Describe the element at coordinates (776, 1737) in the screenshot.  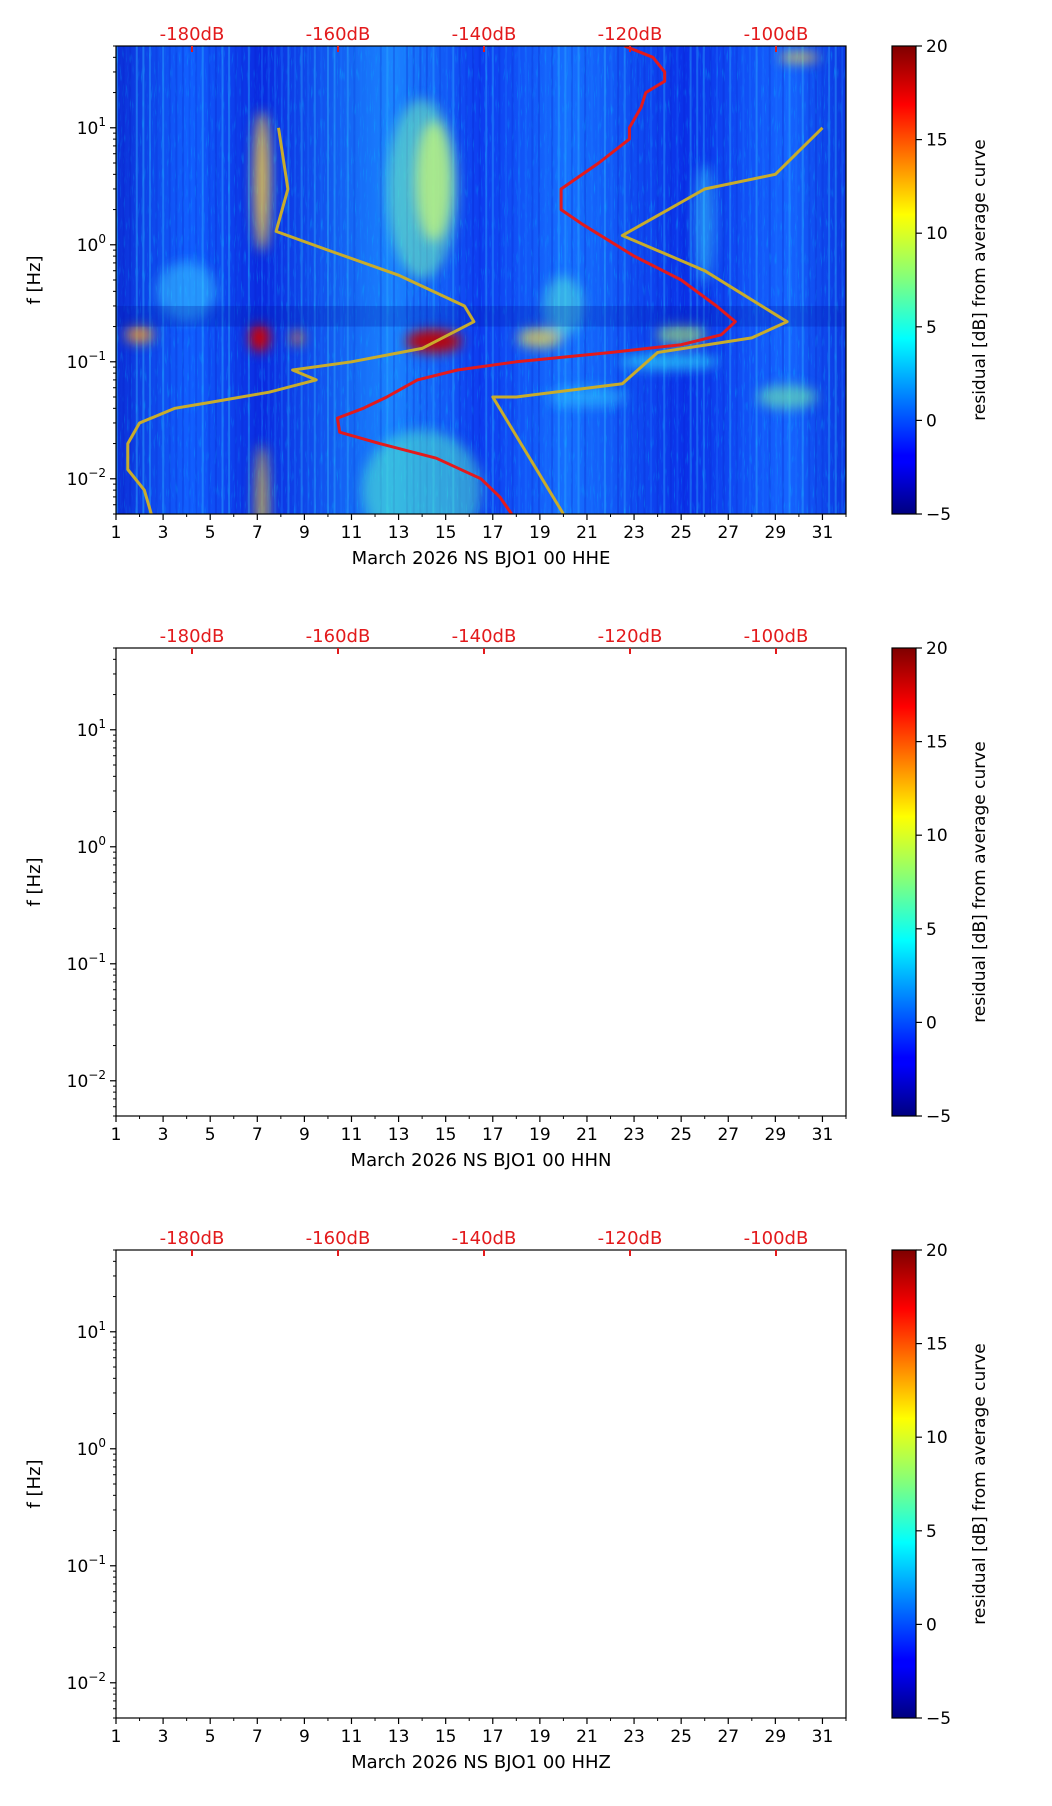
I see `x-tick-label: 29` at that location.